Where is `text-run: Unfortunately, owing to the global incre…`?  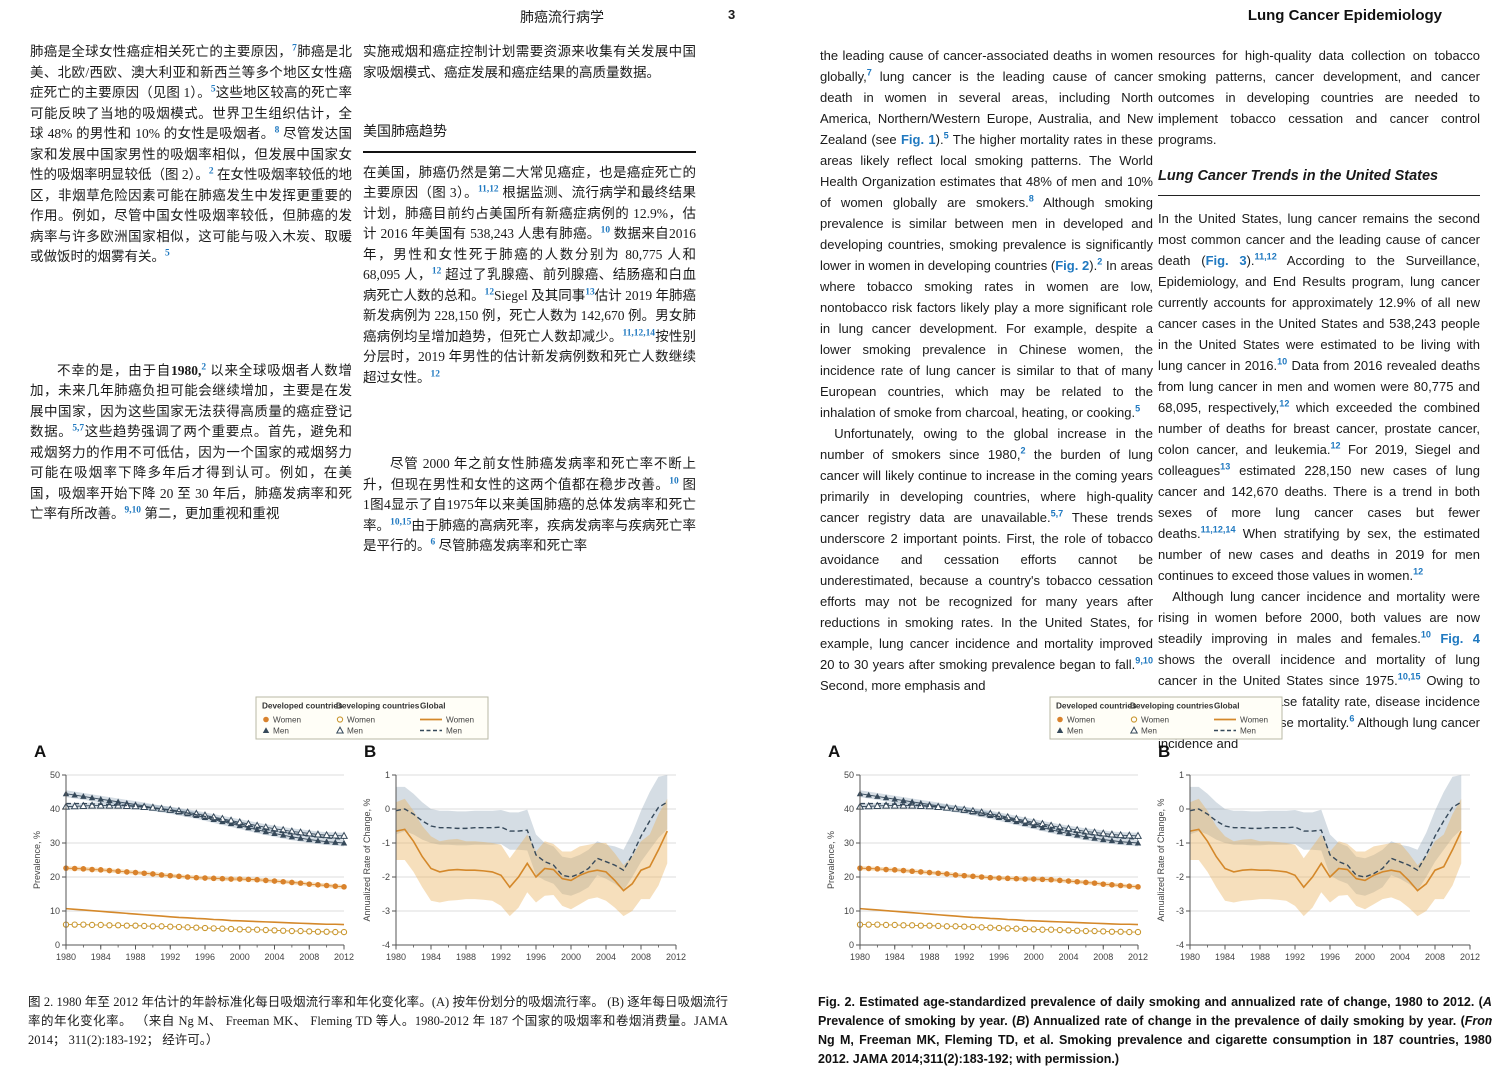
text-run: Unfortunately, owing to the global incre… is located at coordinates (986, 444).